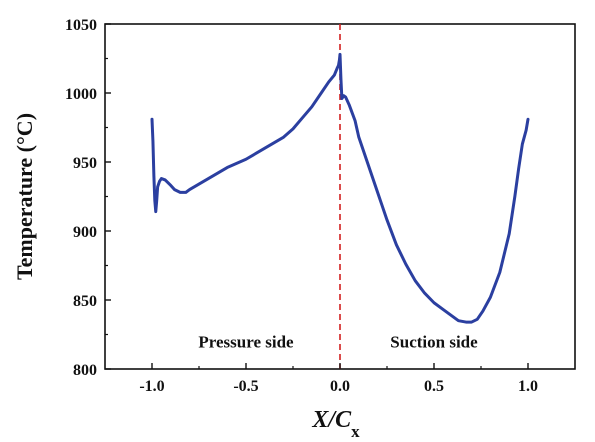 The width and height of the screenshot is (595, 442). What do you see at coordinates (340, 386) in the screenshot?
I see `x-tick-label: 0.0` at bounding box center [340, 386].